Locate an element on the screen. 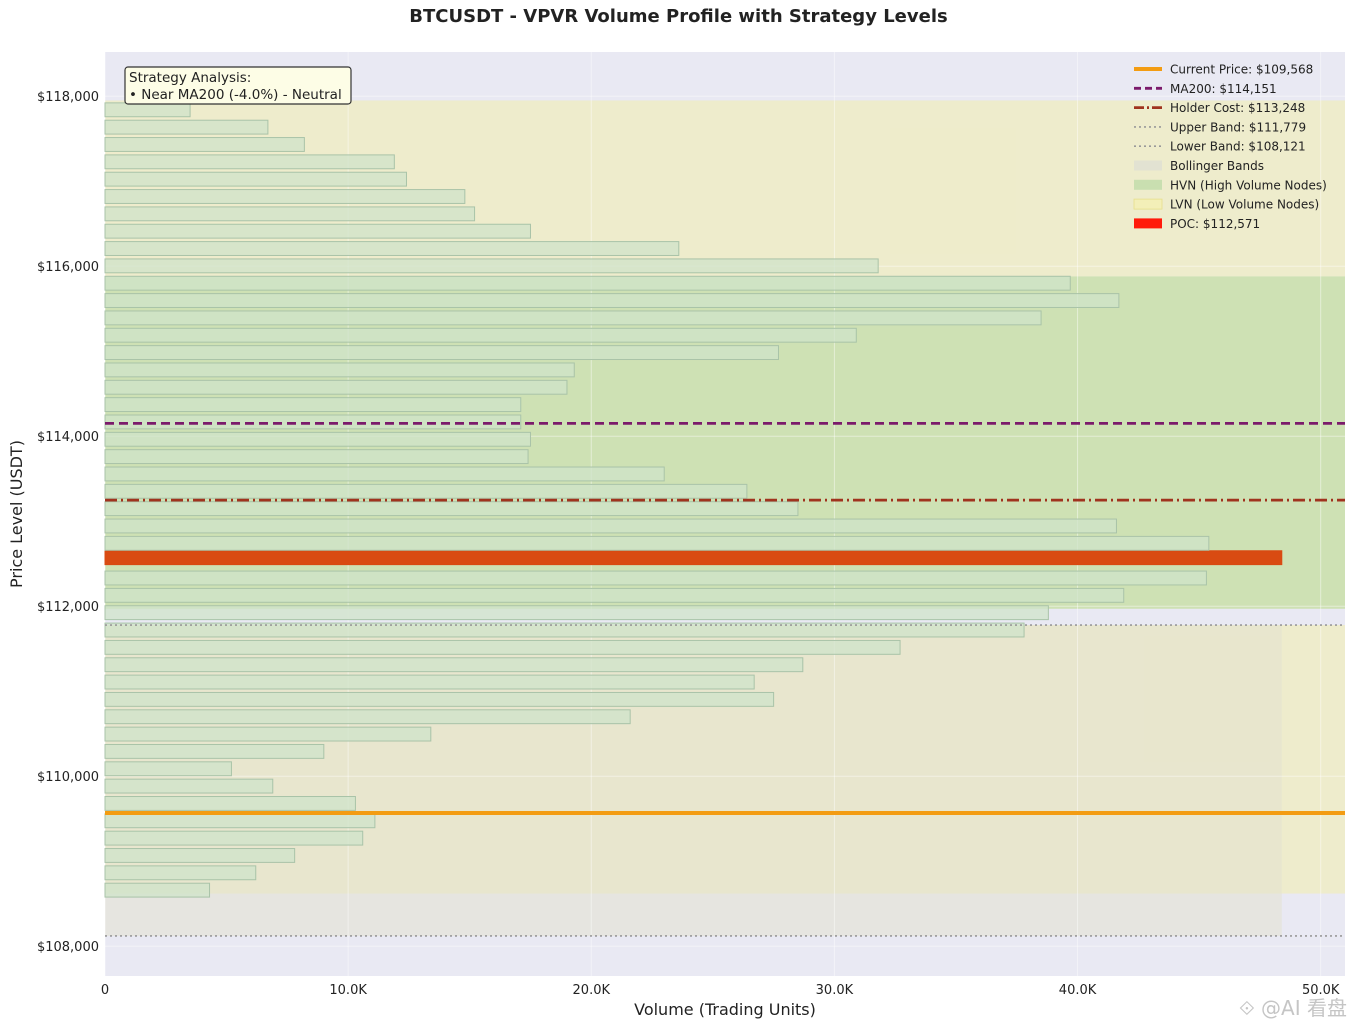  poc-bar is located at coordinates (693, 558).